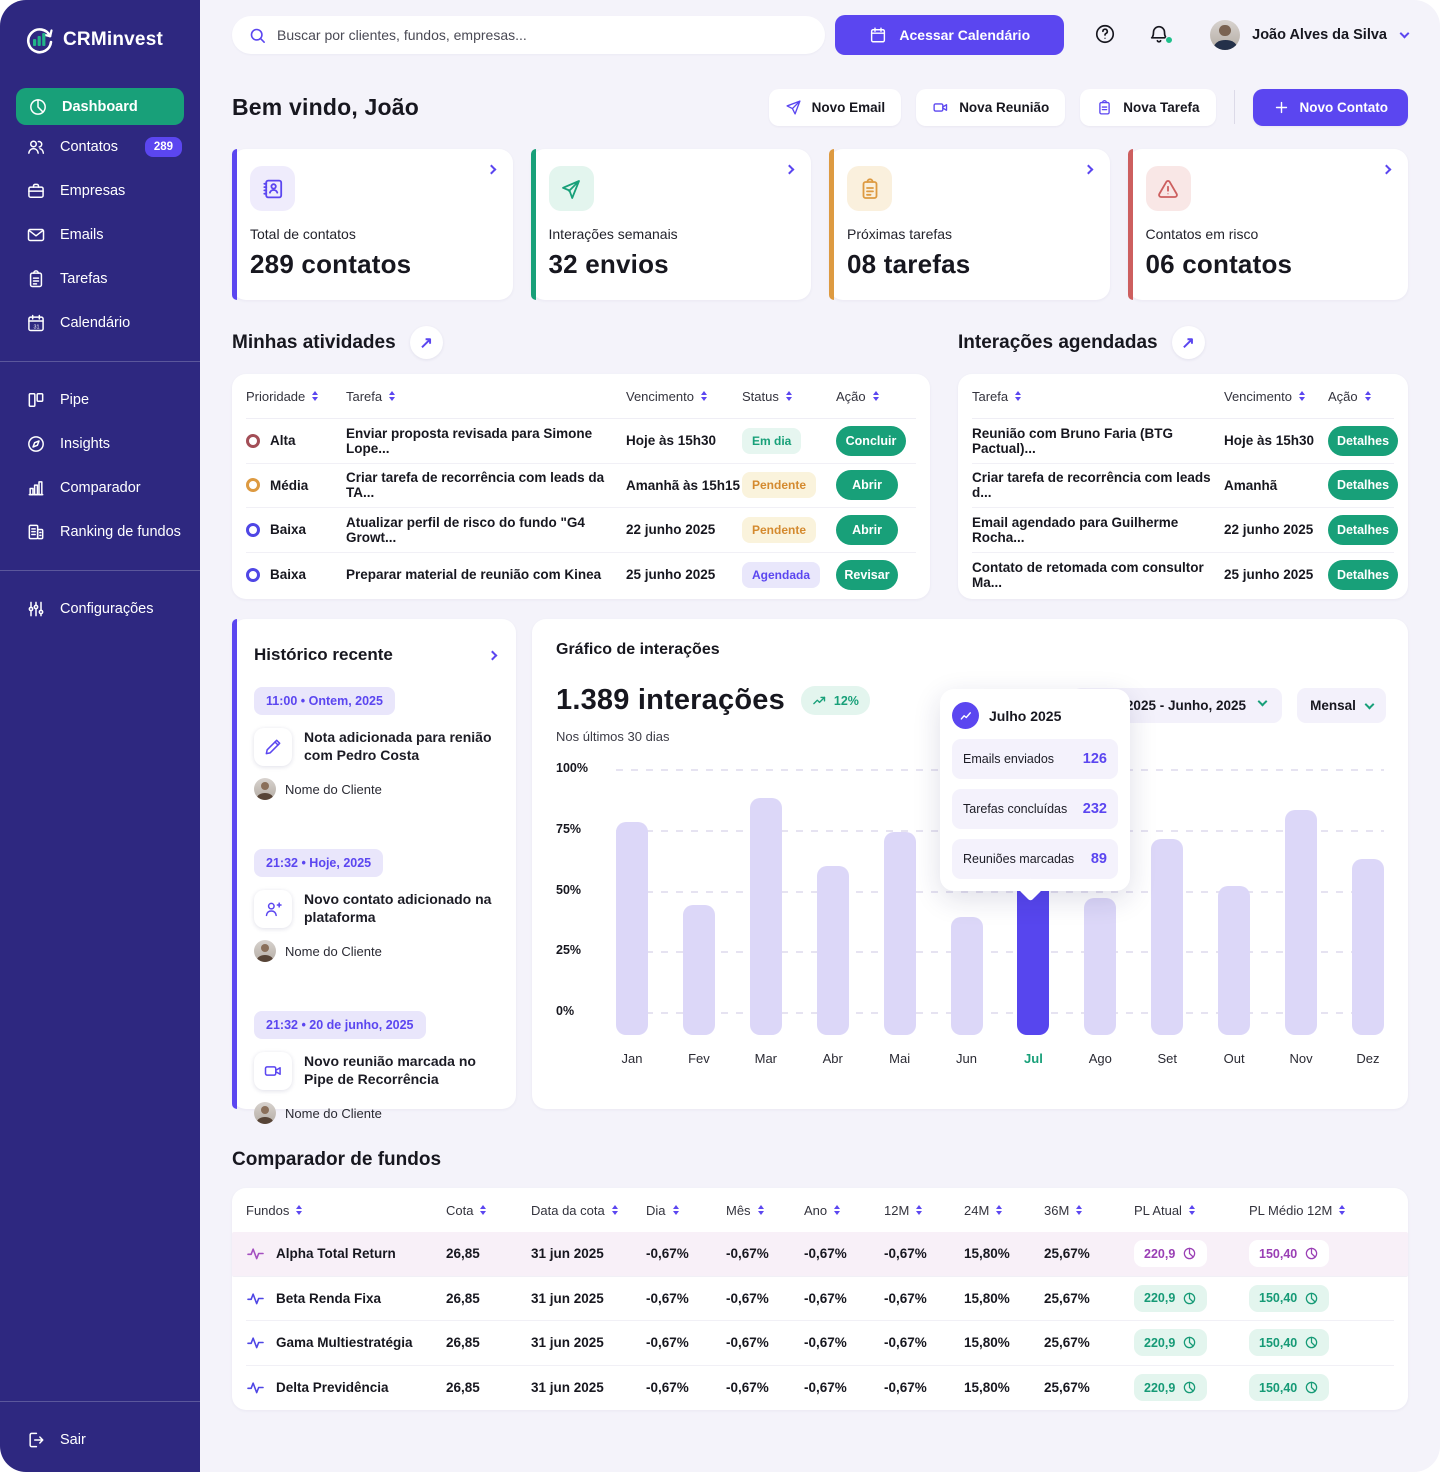  What do you see at coordinates (1234, 960) in the screenshot?
I see `chart-bar-out` at bounding box center [1234, 960].